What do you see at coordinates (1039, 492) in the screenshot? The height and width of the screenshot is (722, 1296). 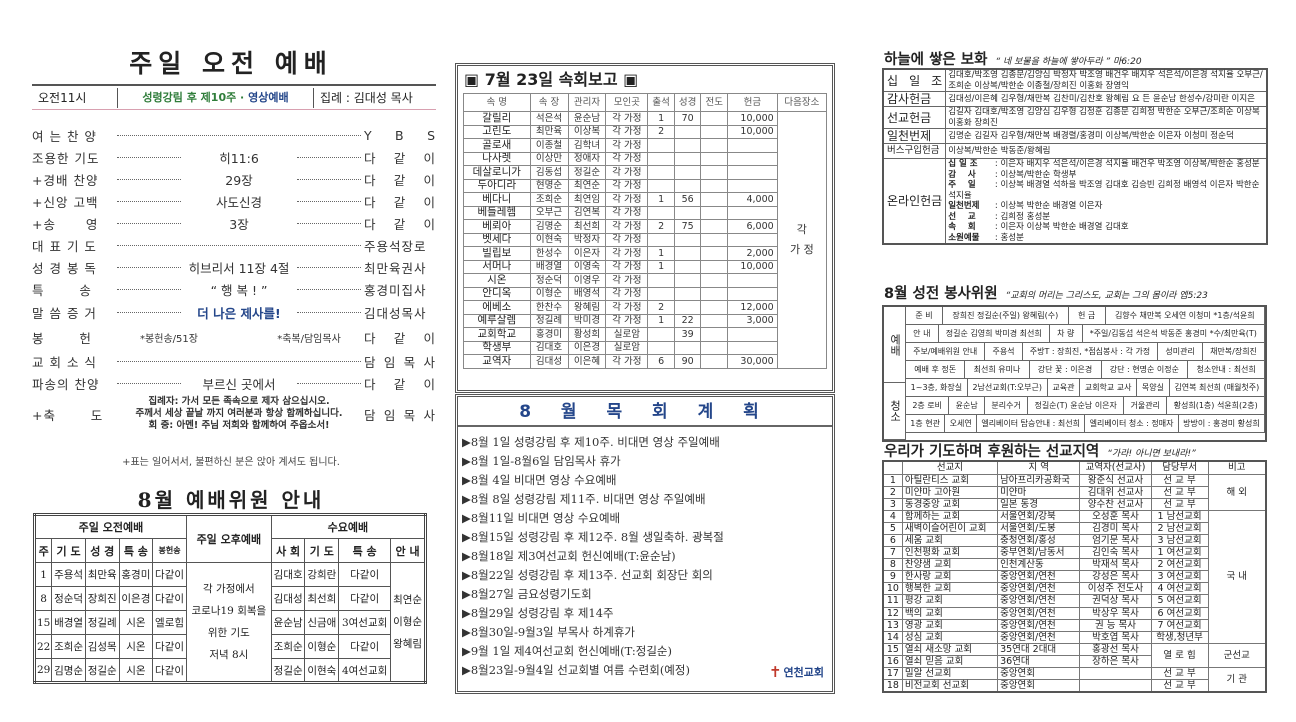 I see `mission-cell: 미얀마` at bounding box center [1039, 492].